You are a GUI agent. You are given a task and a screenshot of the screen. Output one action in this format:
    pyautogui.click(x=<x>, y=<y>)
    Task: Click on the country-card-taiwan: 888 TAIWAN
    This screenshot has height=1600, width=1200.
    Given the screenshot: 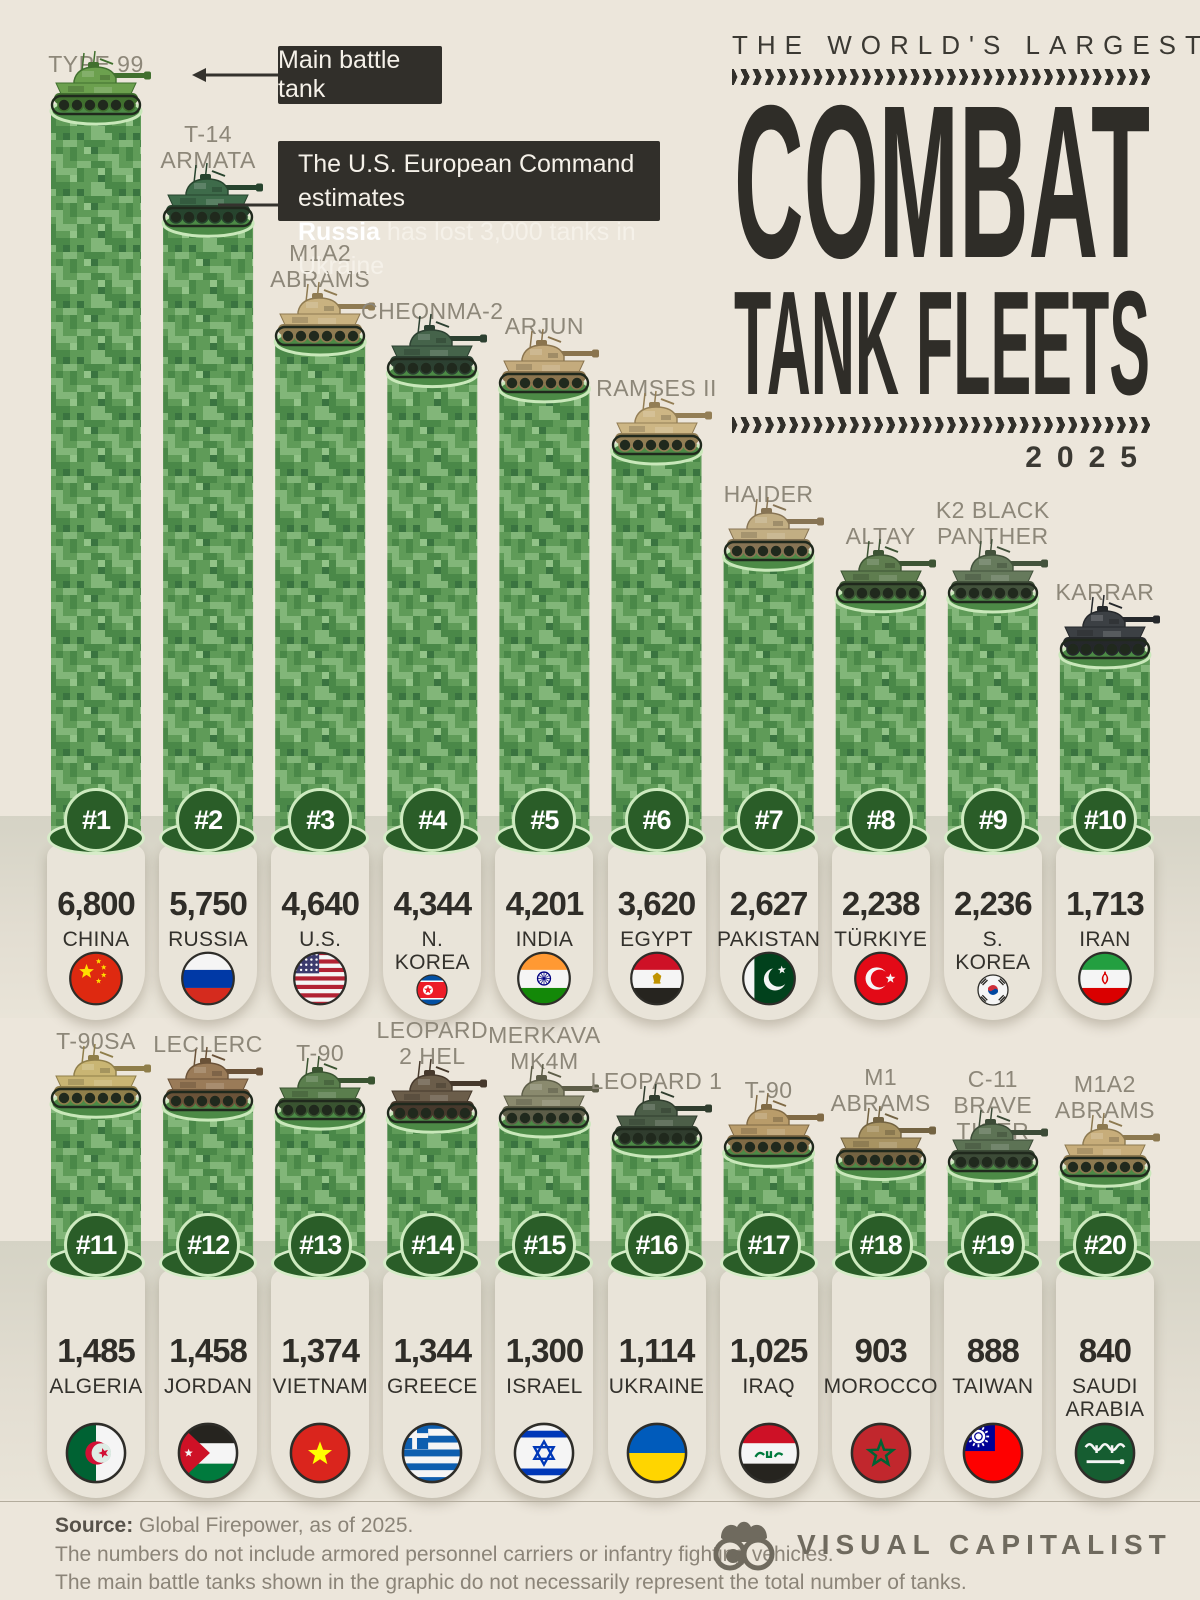 What is the action you would take?
    pyautogui.click(x=992, y=1384)
    